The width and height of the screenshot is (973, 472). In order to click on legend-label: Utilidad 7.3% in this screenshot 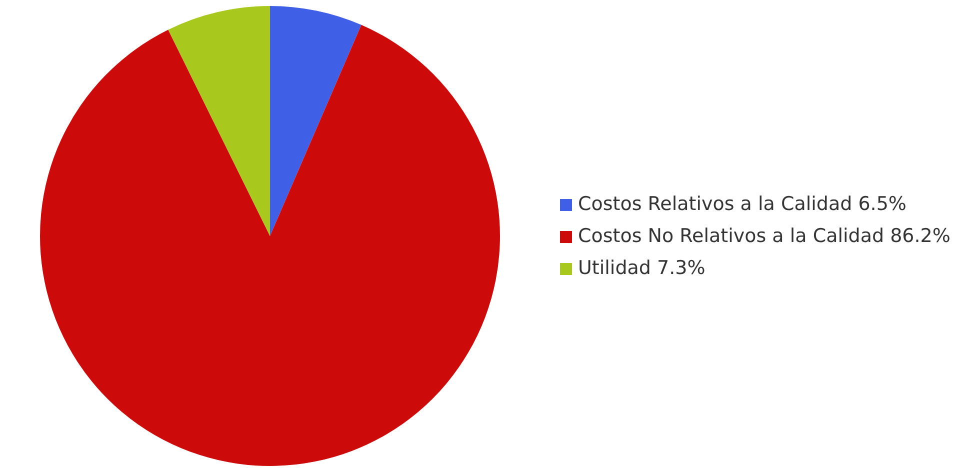, I will do `click(642, 268)`.